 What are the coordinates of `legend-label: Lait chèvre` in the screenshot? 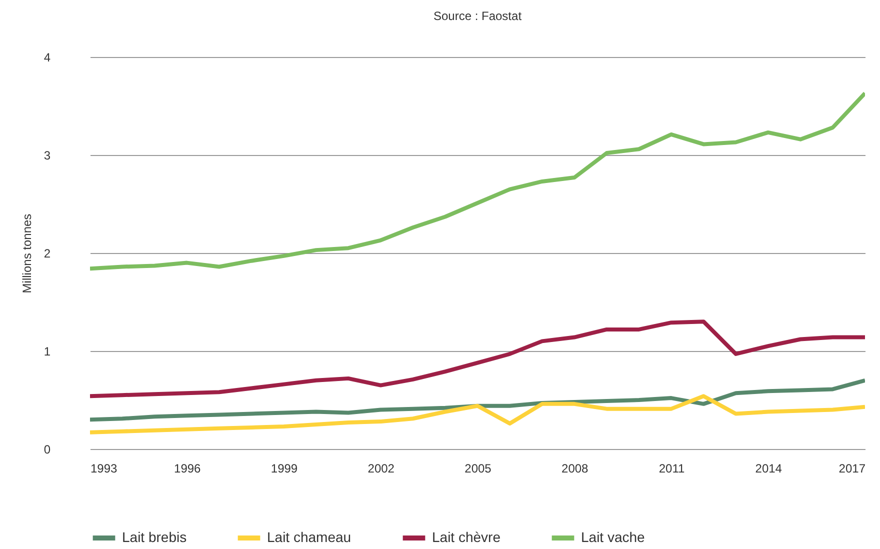 It's located at (466, 537).